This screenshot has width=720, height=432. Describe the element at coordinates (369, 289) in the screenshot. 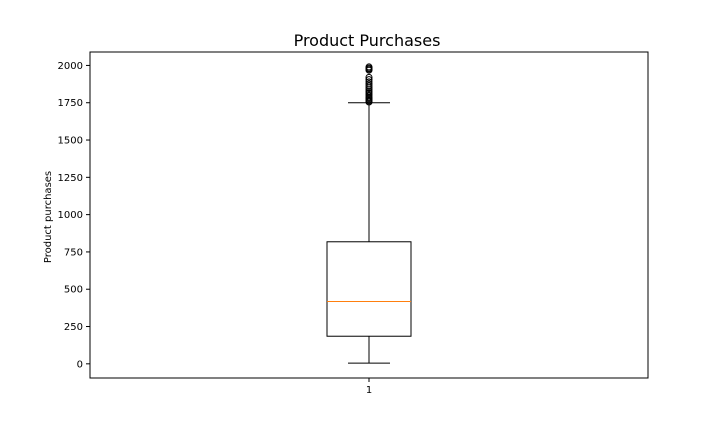

I see `iqr-box` at that location.